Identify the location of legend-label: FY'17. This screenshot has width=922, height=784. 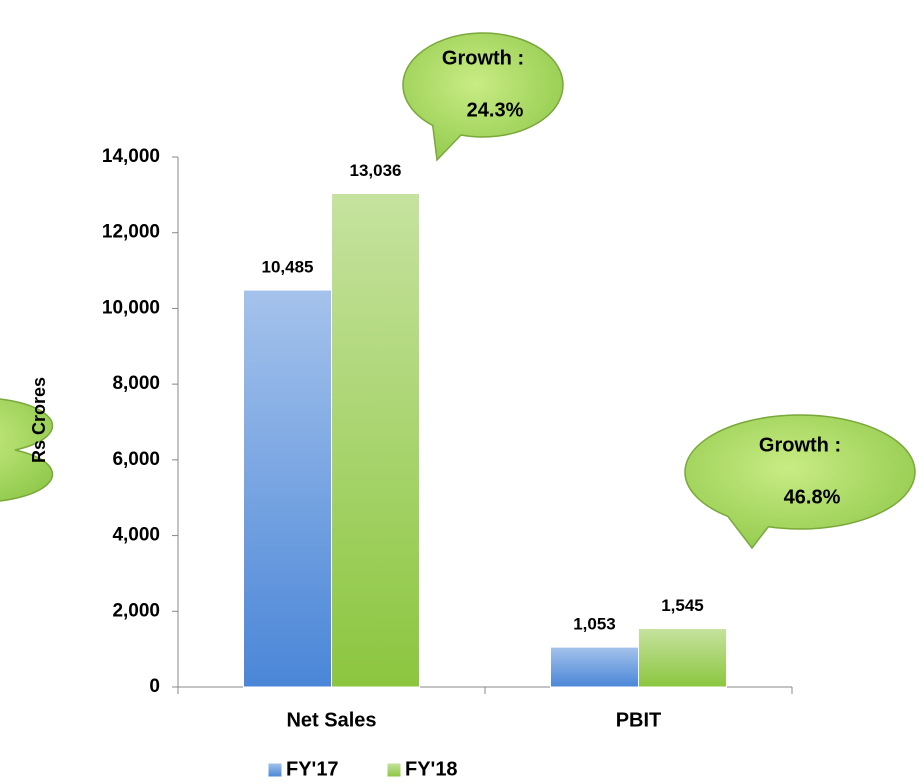
(312, 769).